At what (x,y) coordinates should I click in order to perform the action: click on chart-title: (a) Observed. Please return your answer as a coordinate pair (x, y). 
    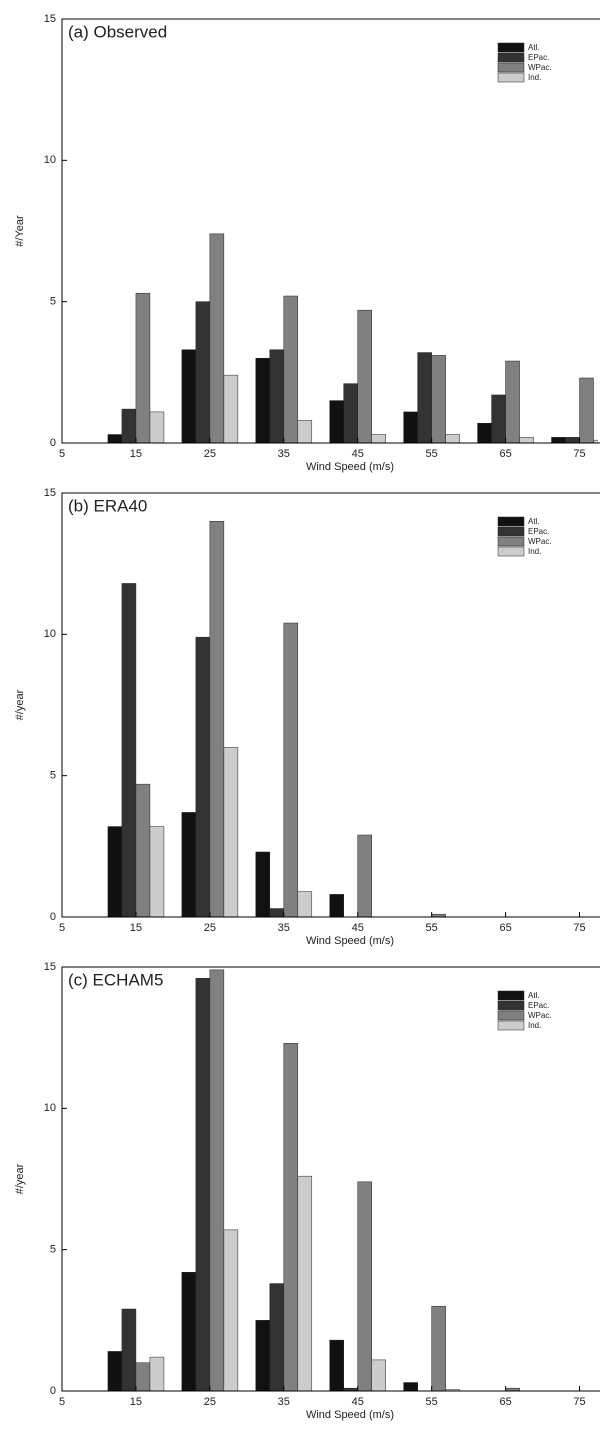
    Looking at the image, I should click on (117, 31).